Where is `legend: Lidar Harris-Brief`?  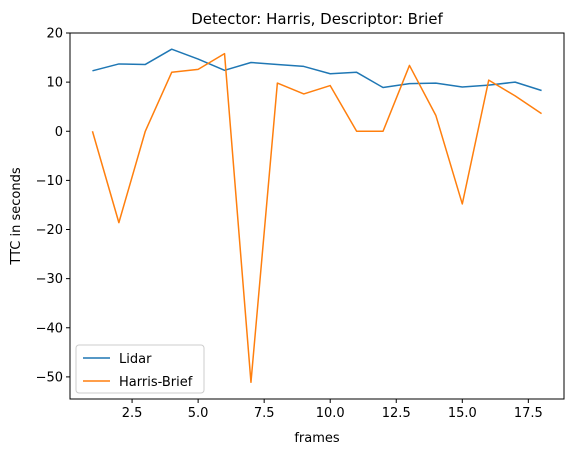 legend: Lidar Harris-Brief is located at coordinates (140, 369).